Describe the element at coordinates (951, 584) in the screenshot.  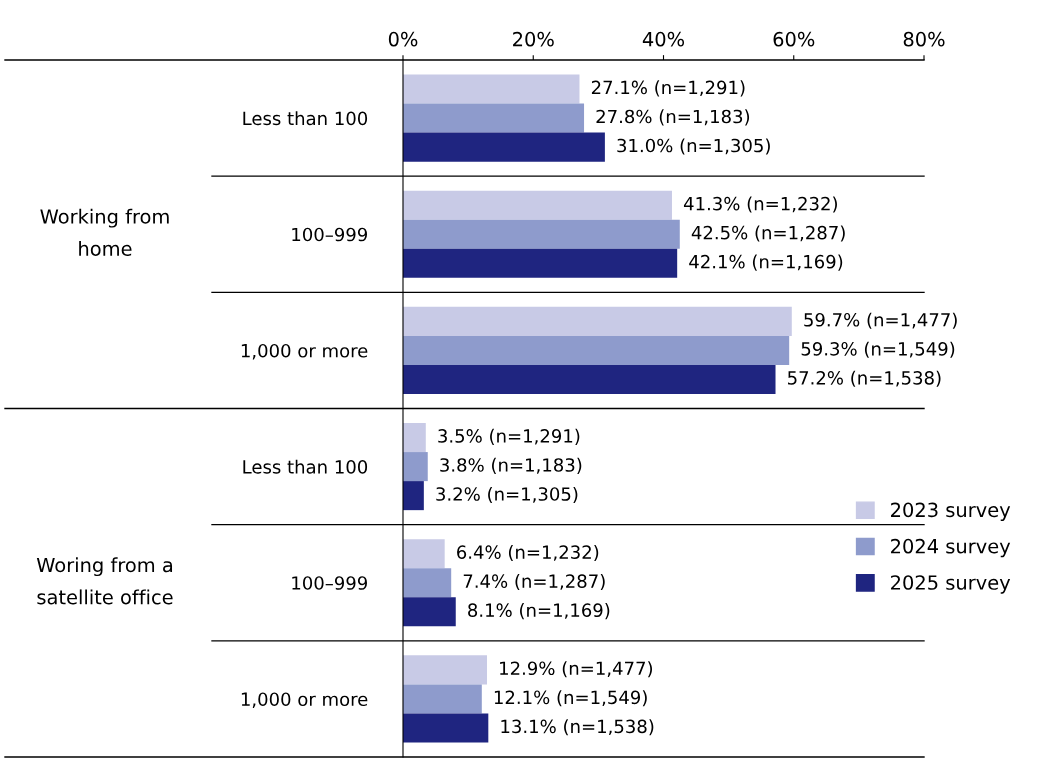
I see `legend-label: 2025 survey` at that location.